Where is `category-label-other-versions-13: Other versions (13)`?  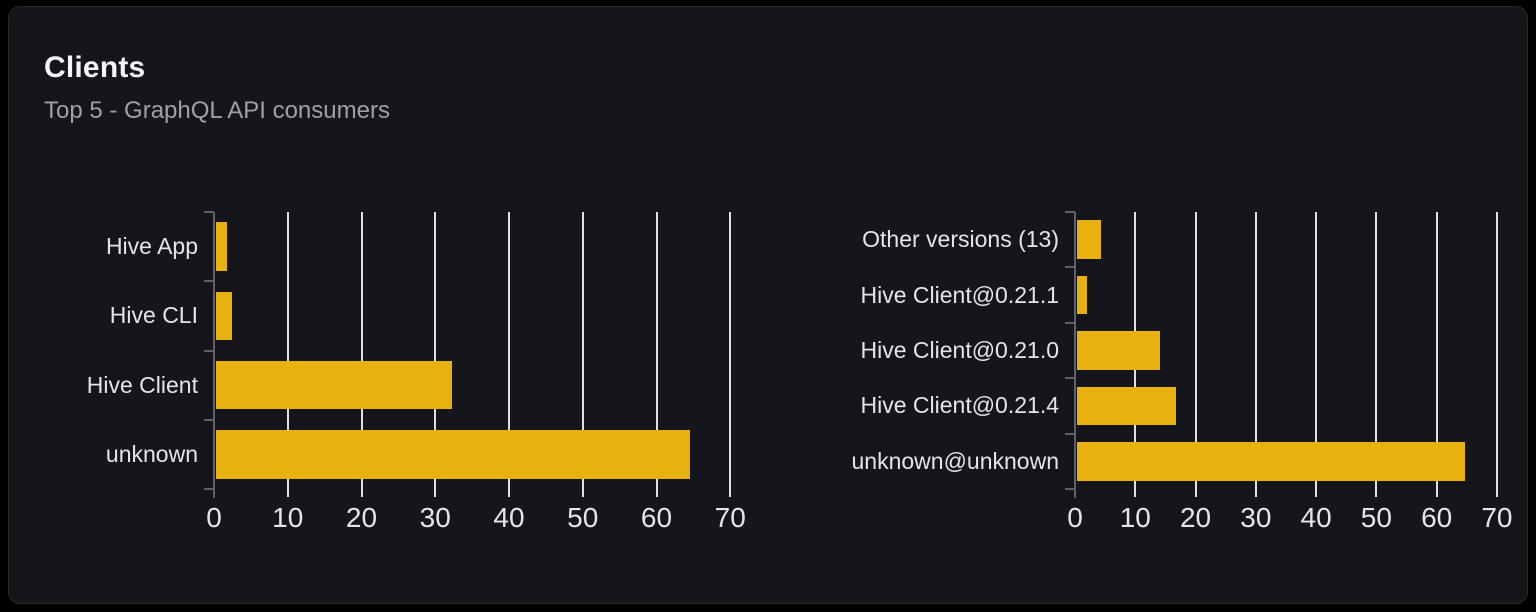
category-label-other-versions-13: Other versions (13) is located at coordinates (960, 239).